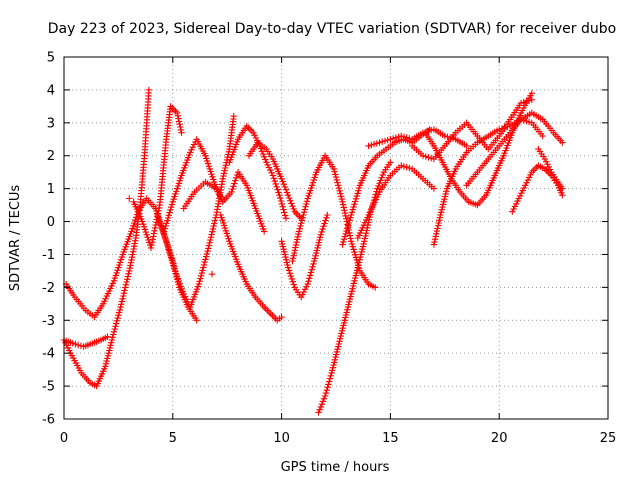 The height and width of the screenshot is (480, 640). What do you see at coordinates (64, 438) in the screenshot?
I see `x-tick-label: 0` at bounding box center [64, 438].